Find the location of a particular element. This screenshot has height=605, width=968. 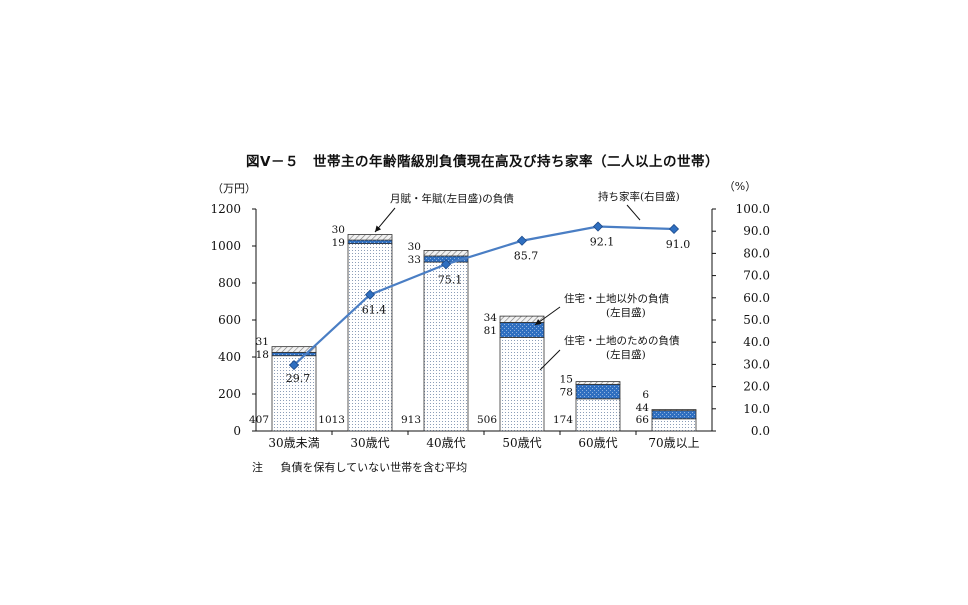

left-tick-label: 1200 is located at coordinates (225, 209).